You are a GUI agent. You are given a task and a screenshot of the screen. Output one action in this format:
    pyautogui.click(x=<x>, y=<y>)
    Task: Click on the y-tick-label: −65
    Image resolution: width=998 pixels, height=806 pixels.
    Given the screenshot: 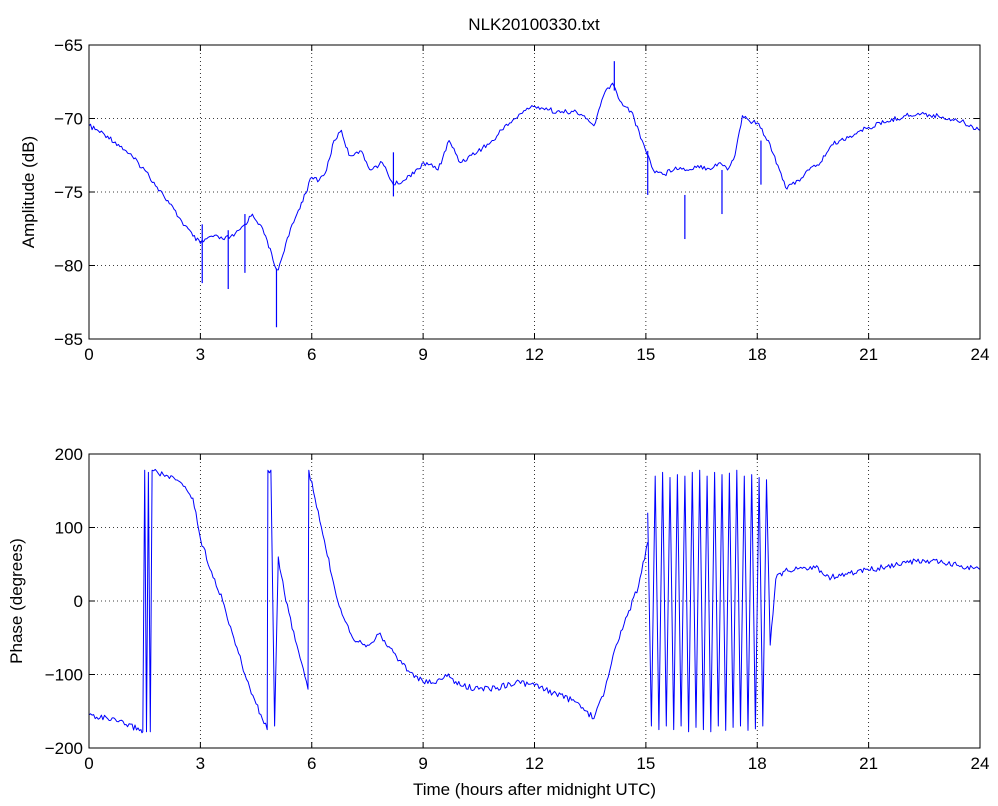 What is the action you would take?
    pyautogui.click(x=68, y=45)
    